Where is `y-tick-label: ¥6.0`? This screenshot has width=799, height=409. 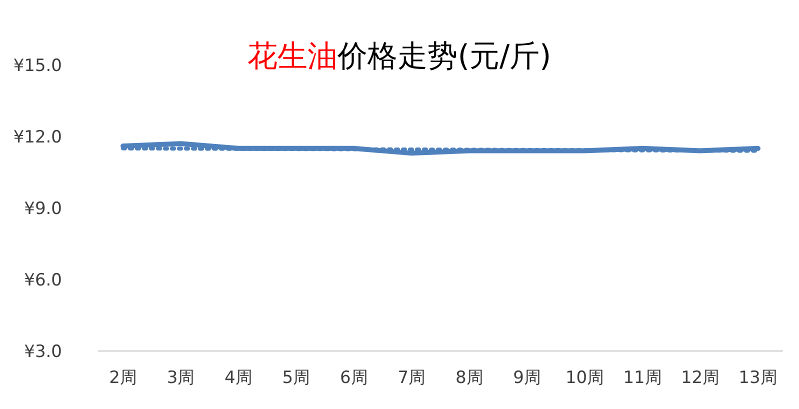 y-tick-label: ¥6.0 is located at coordinates (43, 280).